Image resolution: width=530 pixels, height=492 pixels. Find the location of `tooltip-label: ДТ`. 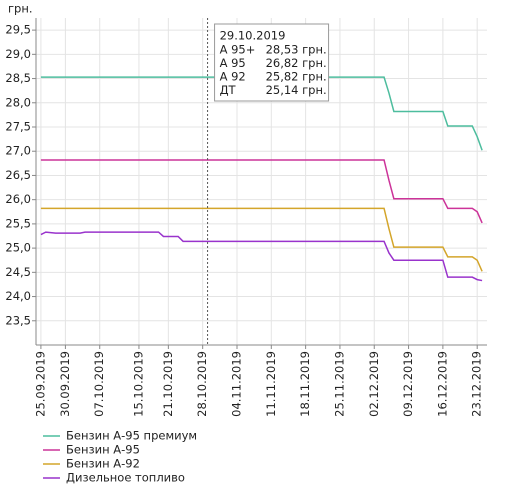

tooltip-label: ДТ is located at coordinates (228, 90).